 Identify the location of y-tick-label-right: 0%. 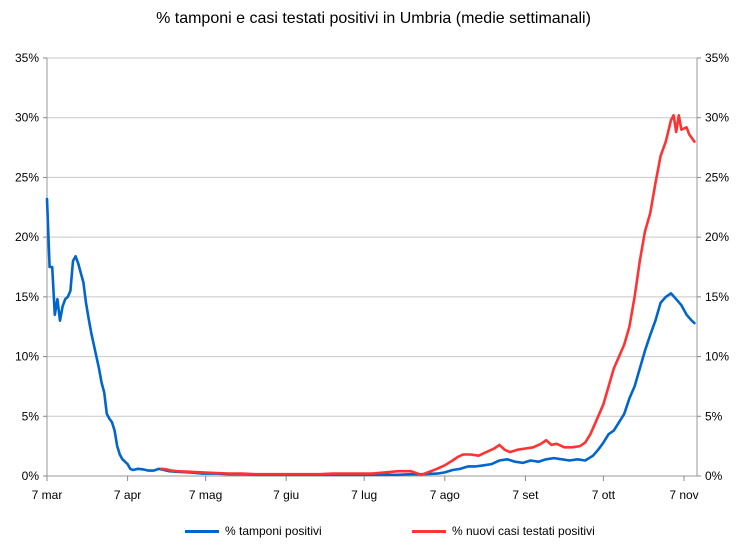
(714, 476).